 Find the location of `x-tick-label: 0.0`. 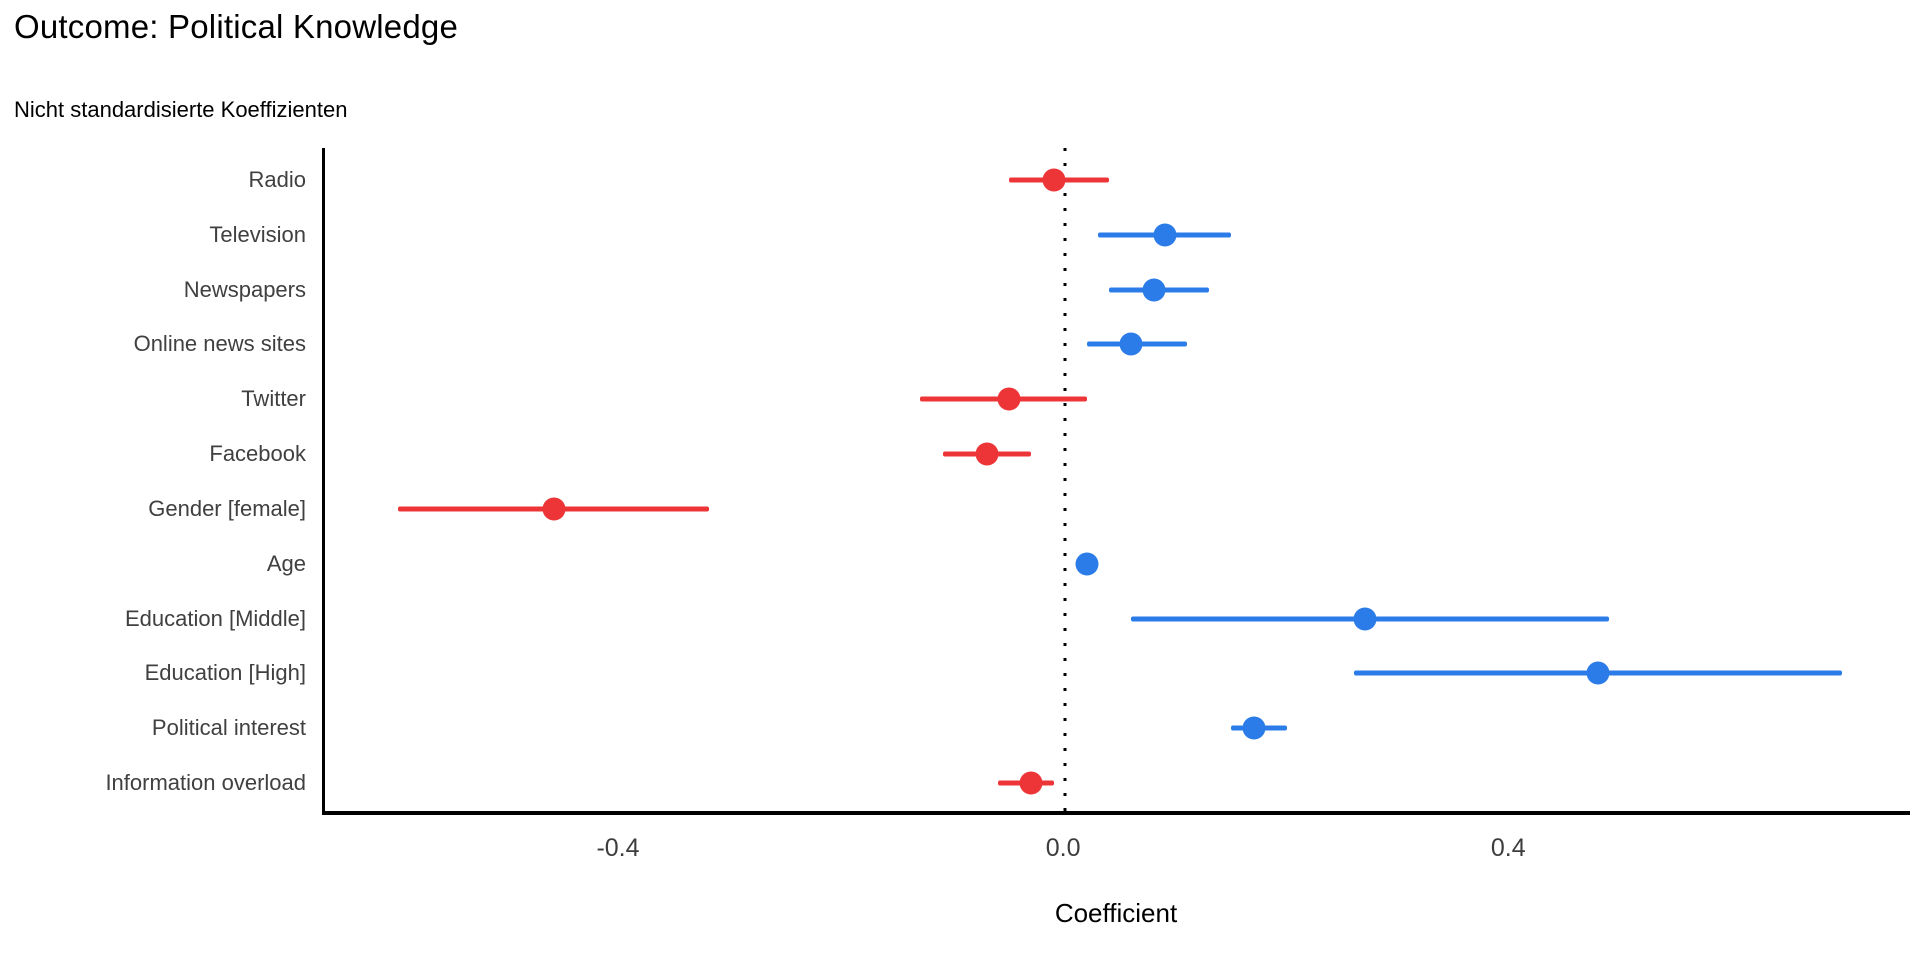

x-tick-label: 0.0 is located at coordinates (1063, 848).